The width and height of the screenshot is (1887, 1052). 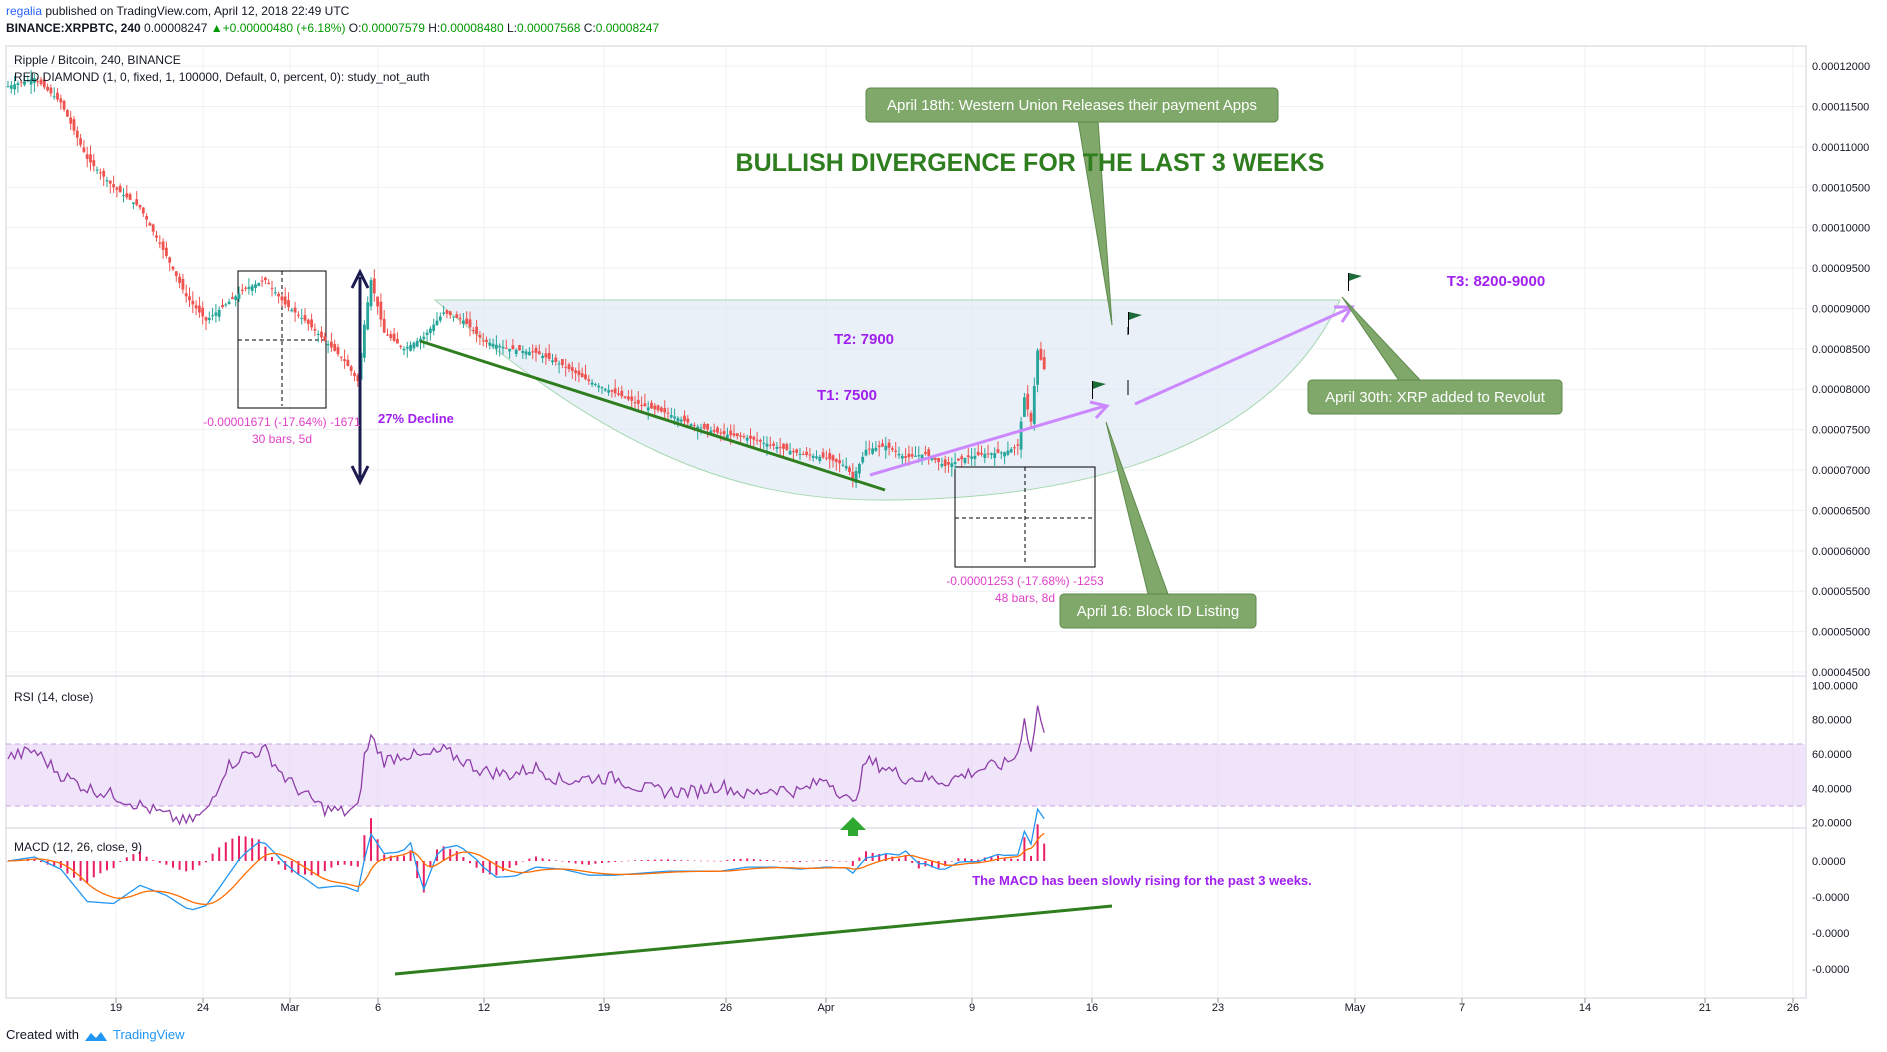 I want to click on measure-1-value: -0.00001671 (-17.64%) -1671, so click(x=282, y=422).